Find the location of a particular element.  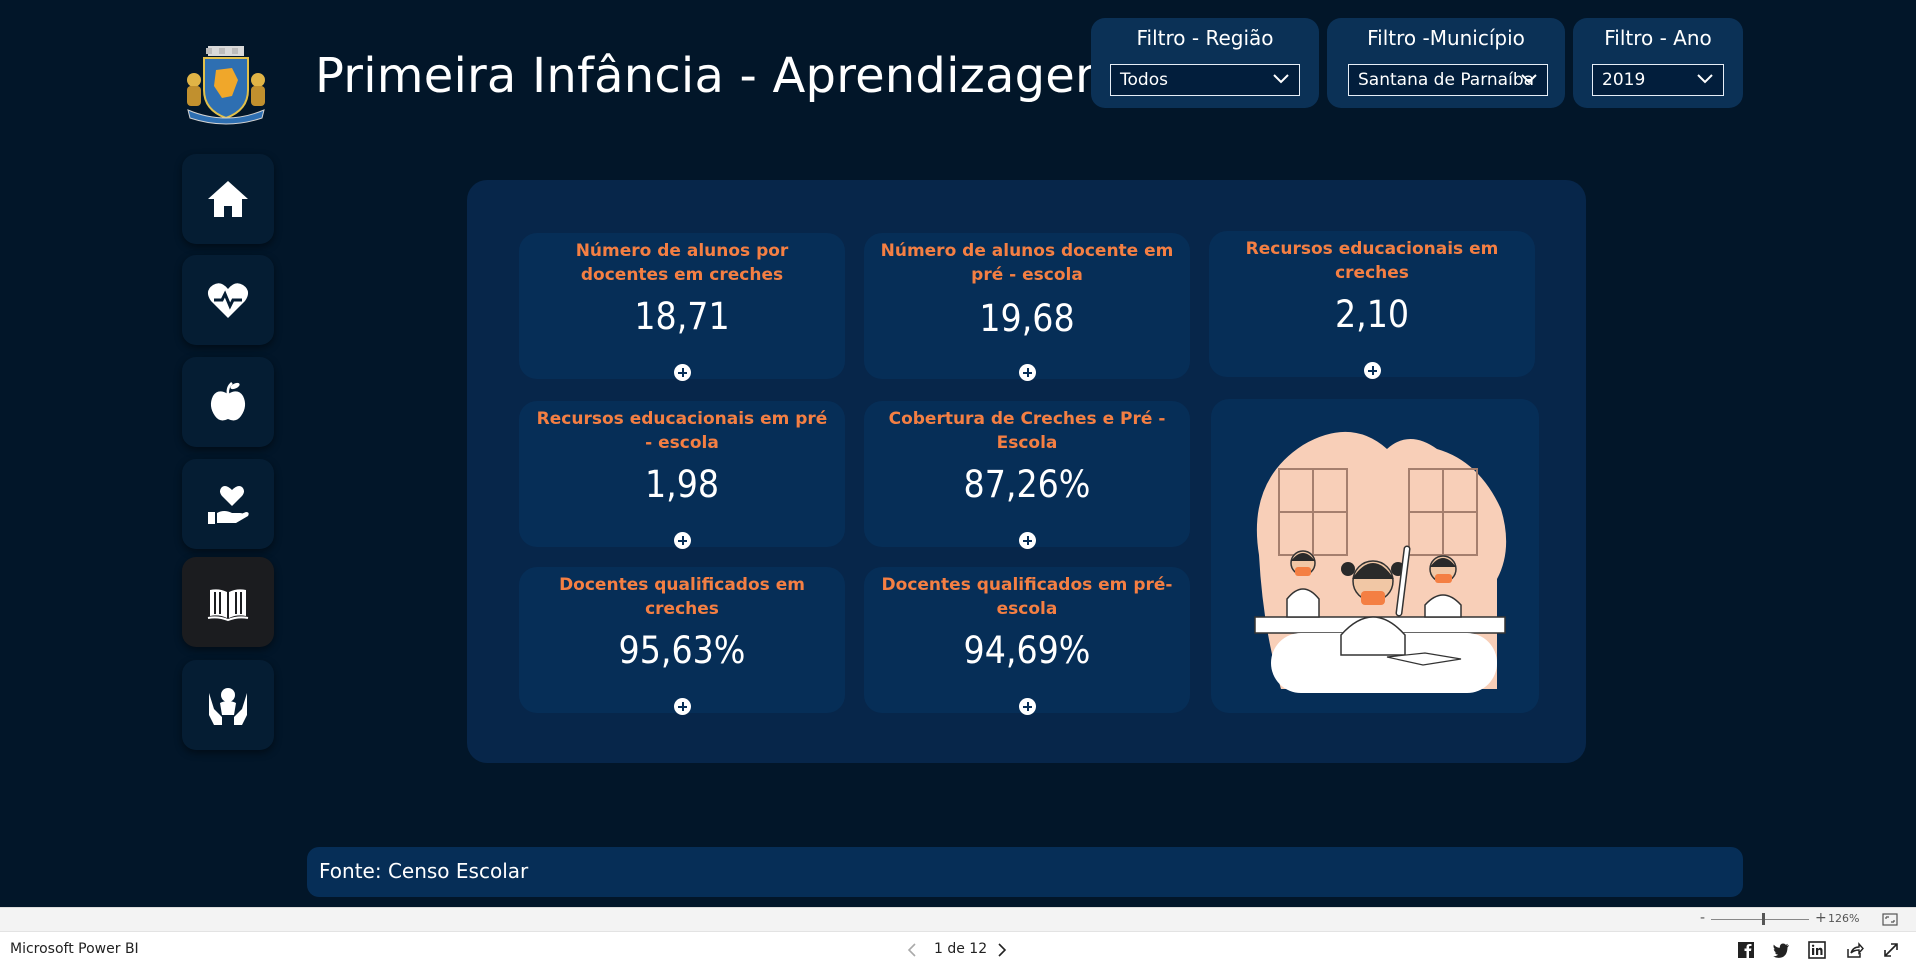

municipality-filter-select: Santana de Parnaíba is located at coordinates (1448, 80).